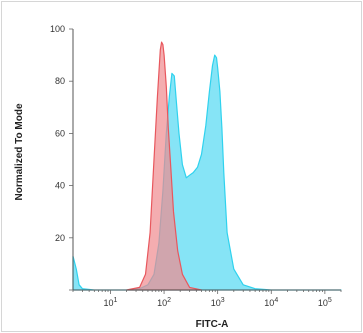  Describe the element at coordinates (207, 299) in the screenshot. I see `x-axis-ticks: 10¹ 10² 10³ 10⁴ 10⁵` at that location.